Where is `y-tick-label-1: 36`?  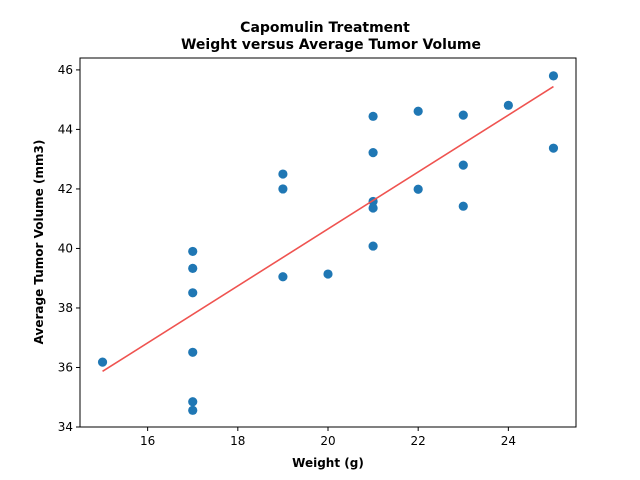
y-tick-label-1: 36 is located at coordinates (65, 367).